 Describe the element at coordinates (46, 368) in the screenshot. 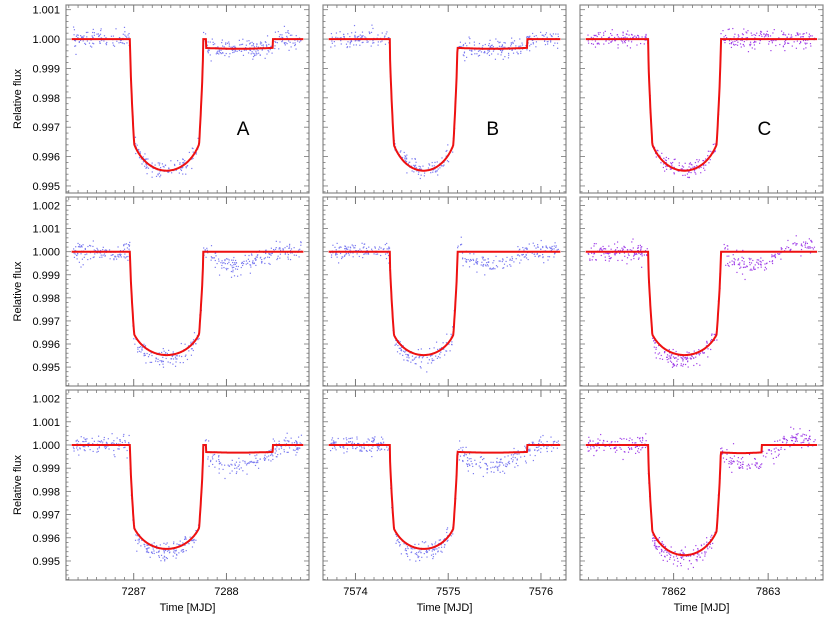

I see `y-tick-label: 0.995` at that location.